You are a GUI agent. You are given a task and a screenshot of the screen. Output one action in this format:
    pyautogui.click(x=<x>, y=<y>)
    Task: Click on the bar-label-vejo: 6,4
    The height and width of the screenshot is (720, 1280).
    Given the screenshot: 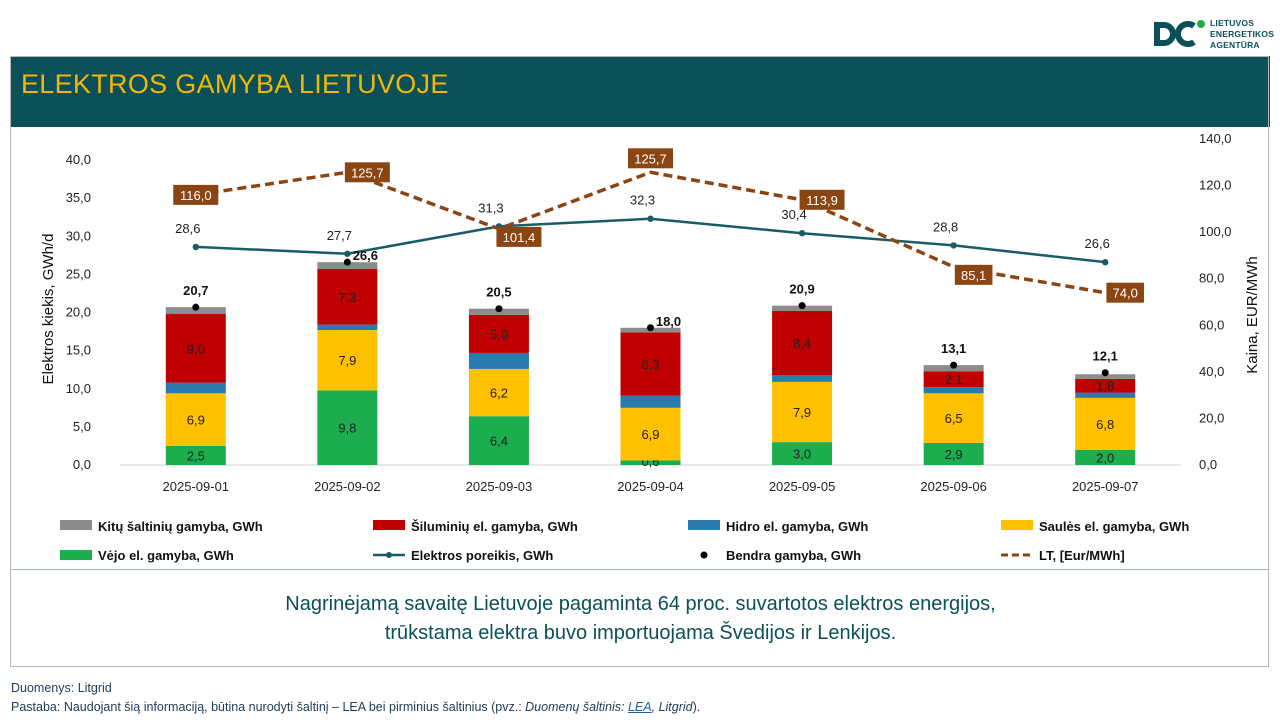 What is the action you would take?
    pyautogui.click(x=499, y=441)
    